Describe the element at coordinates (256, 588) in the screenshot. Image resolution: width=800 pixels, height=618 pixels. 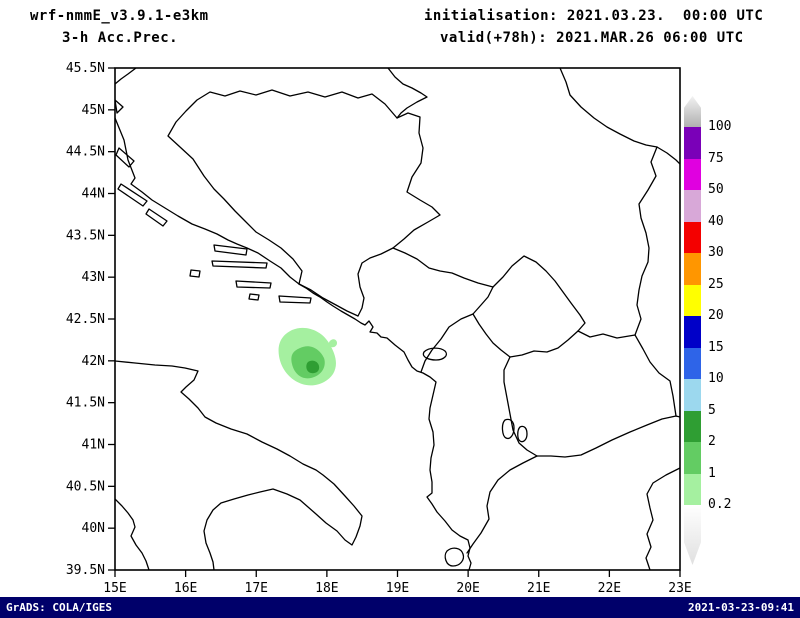
I see `x-tick-label: 17E` at that location.